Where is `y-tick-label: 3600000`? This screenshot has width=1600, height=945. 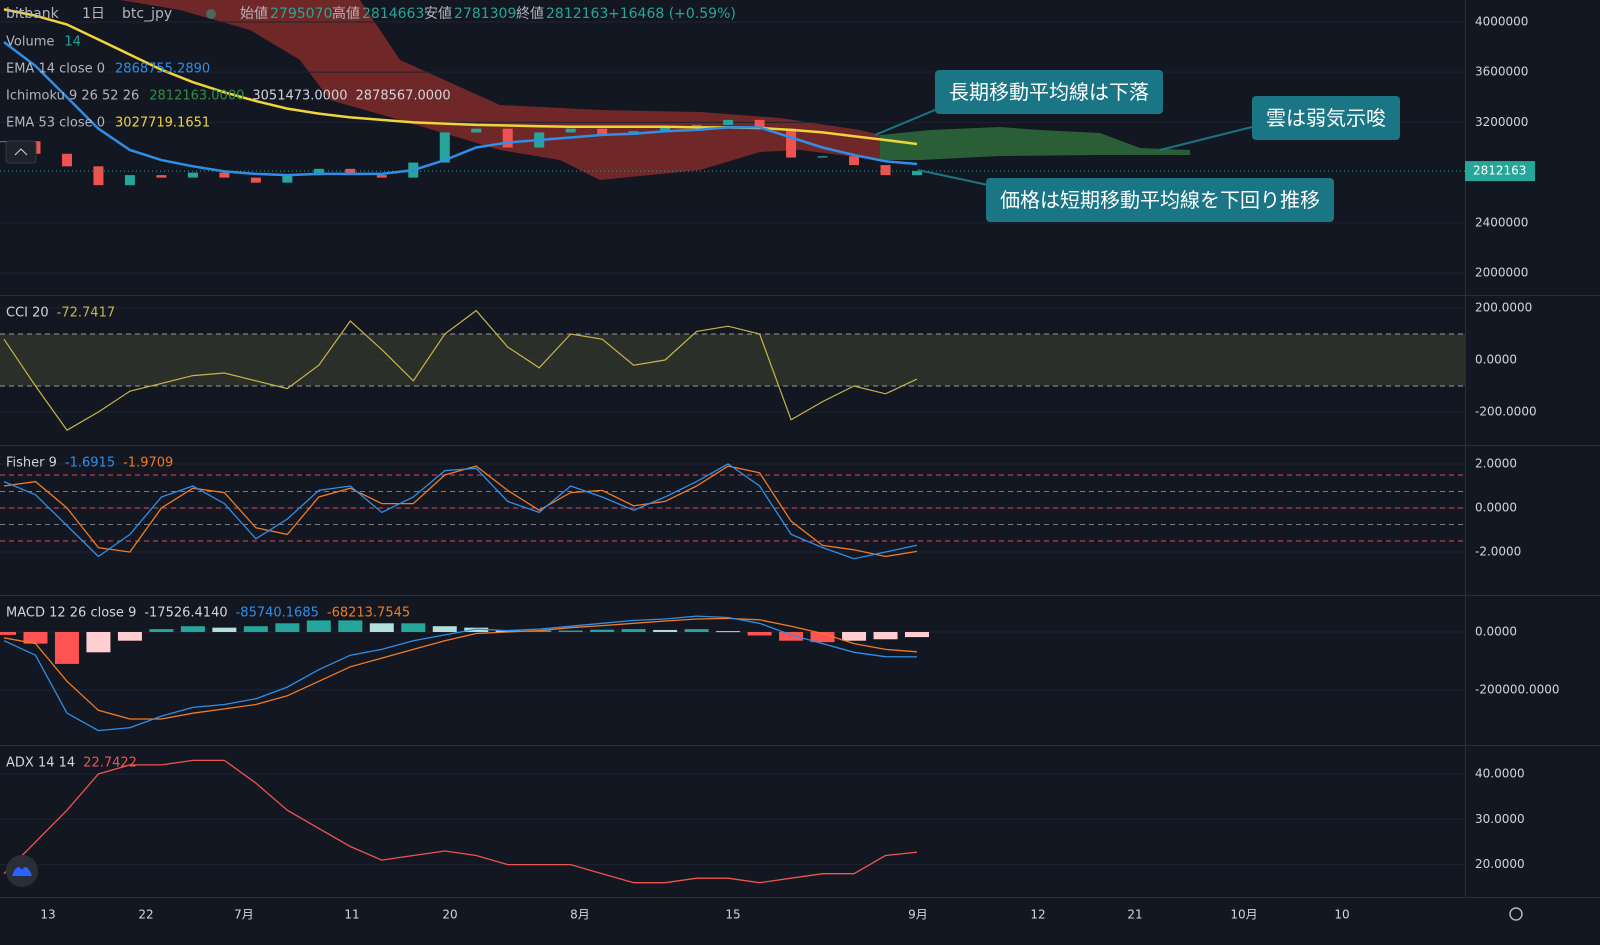 y-tick-label: 3600000 is located at coordinates (1501, 72).